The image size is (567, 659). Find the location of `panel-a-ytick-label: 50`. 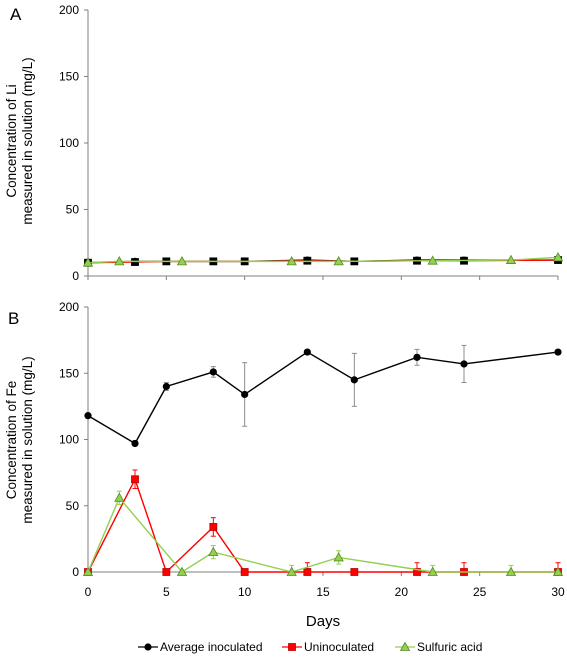

panel-a-ytick-label: 50 is located at coordinates (73, 210).